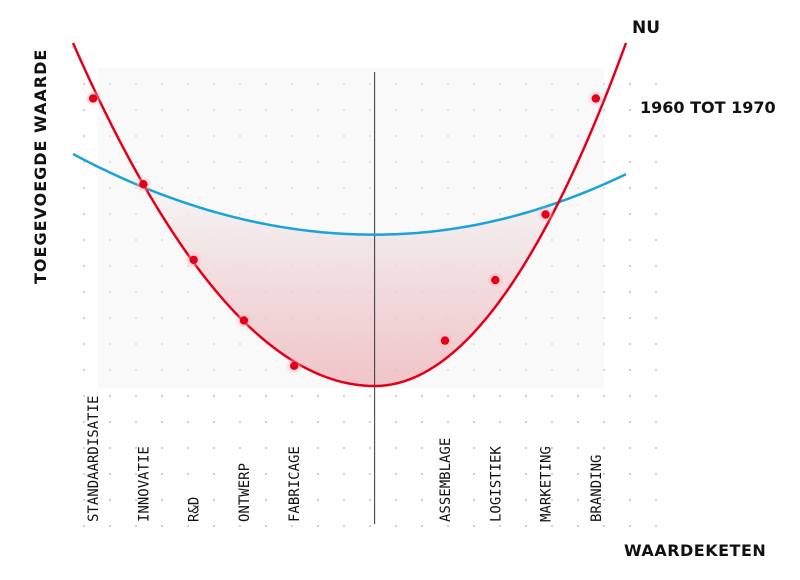  What do you see at coordinates (144, 484) in the screenshot?
I see `category-label-innovatie: INNOVATIE` at bounding box center [144, 484].